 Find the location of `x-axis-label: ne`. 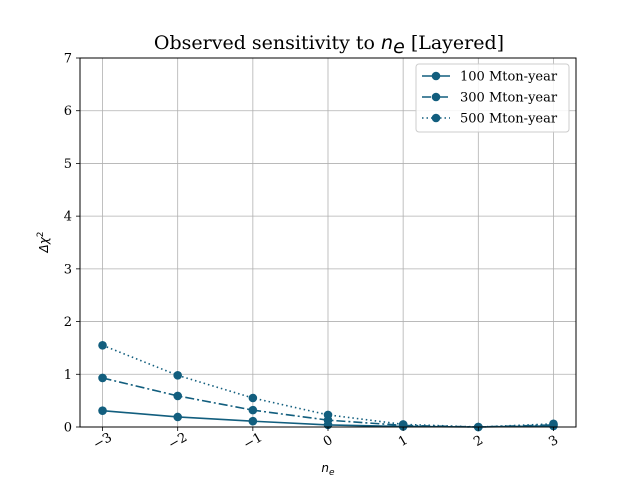

x-axis-label: ne is located at coordinates (328, 469).